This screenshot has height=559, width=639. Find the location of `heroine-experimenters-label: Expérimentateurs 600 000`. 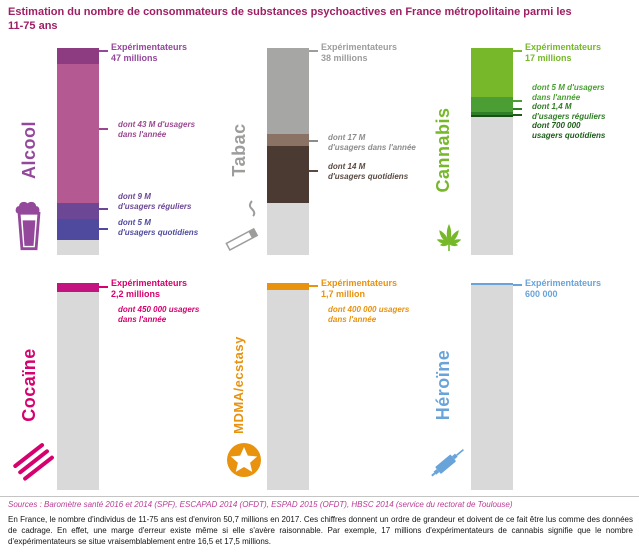

heroine-experimenters-label: Expérimentateurs 600 000 is located at coordinates (563, 289).